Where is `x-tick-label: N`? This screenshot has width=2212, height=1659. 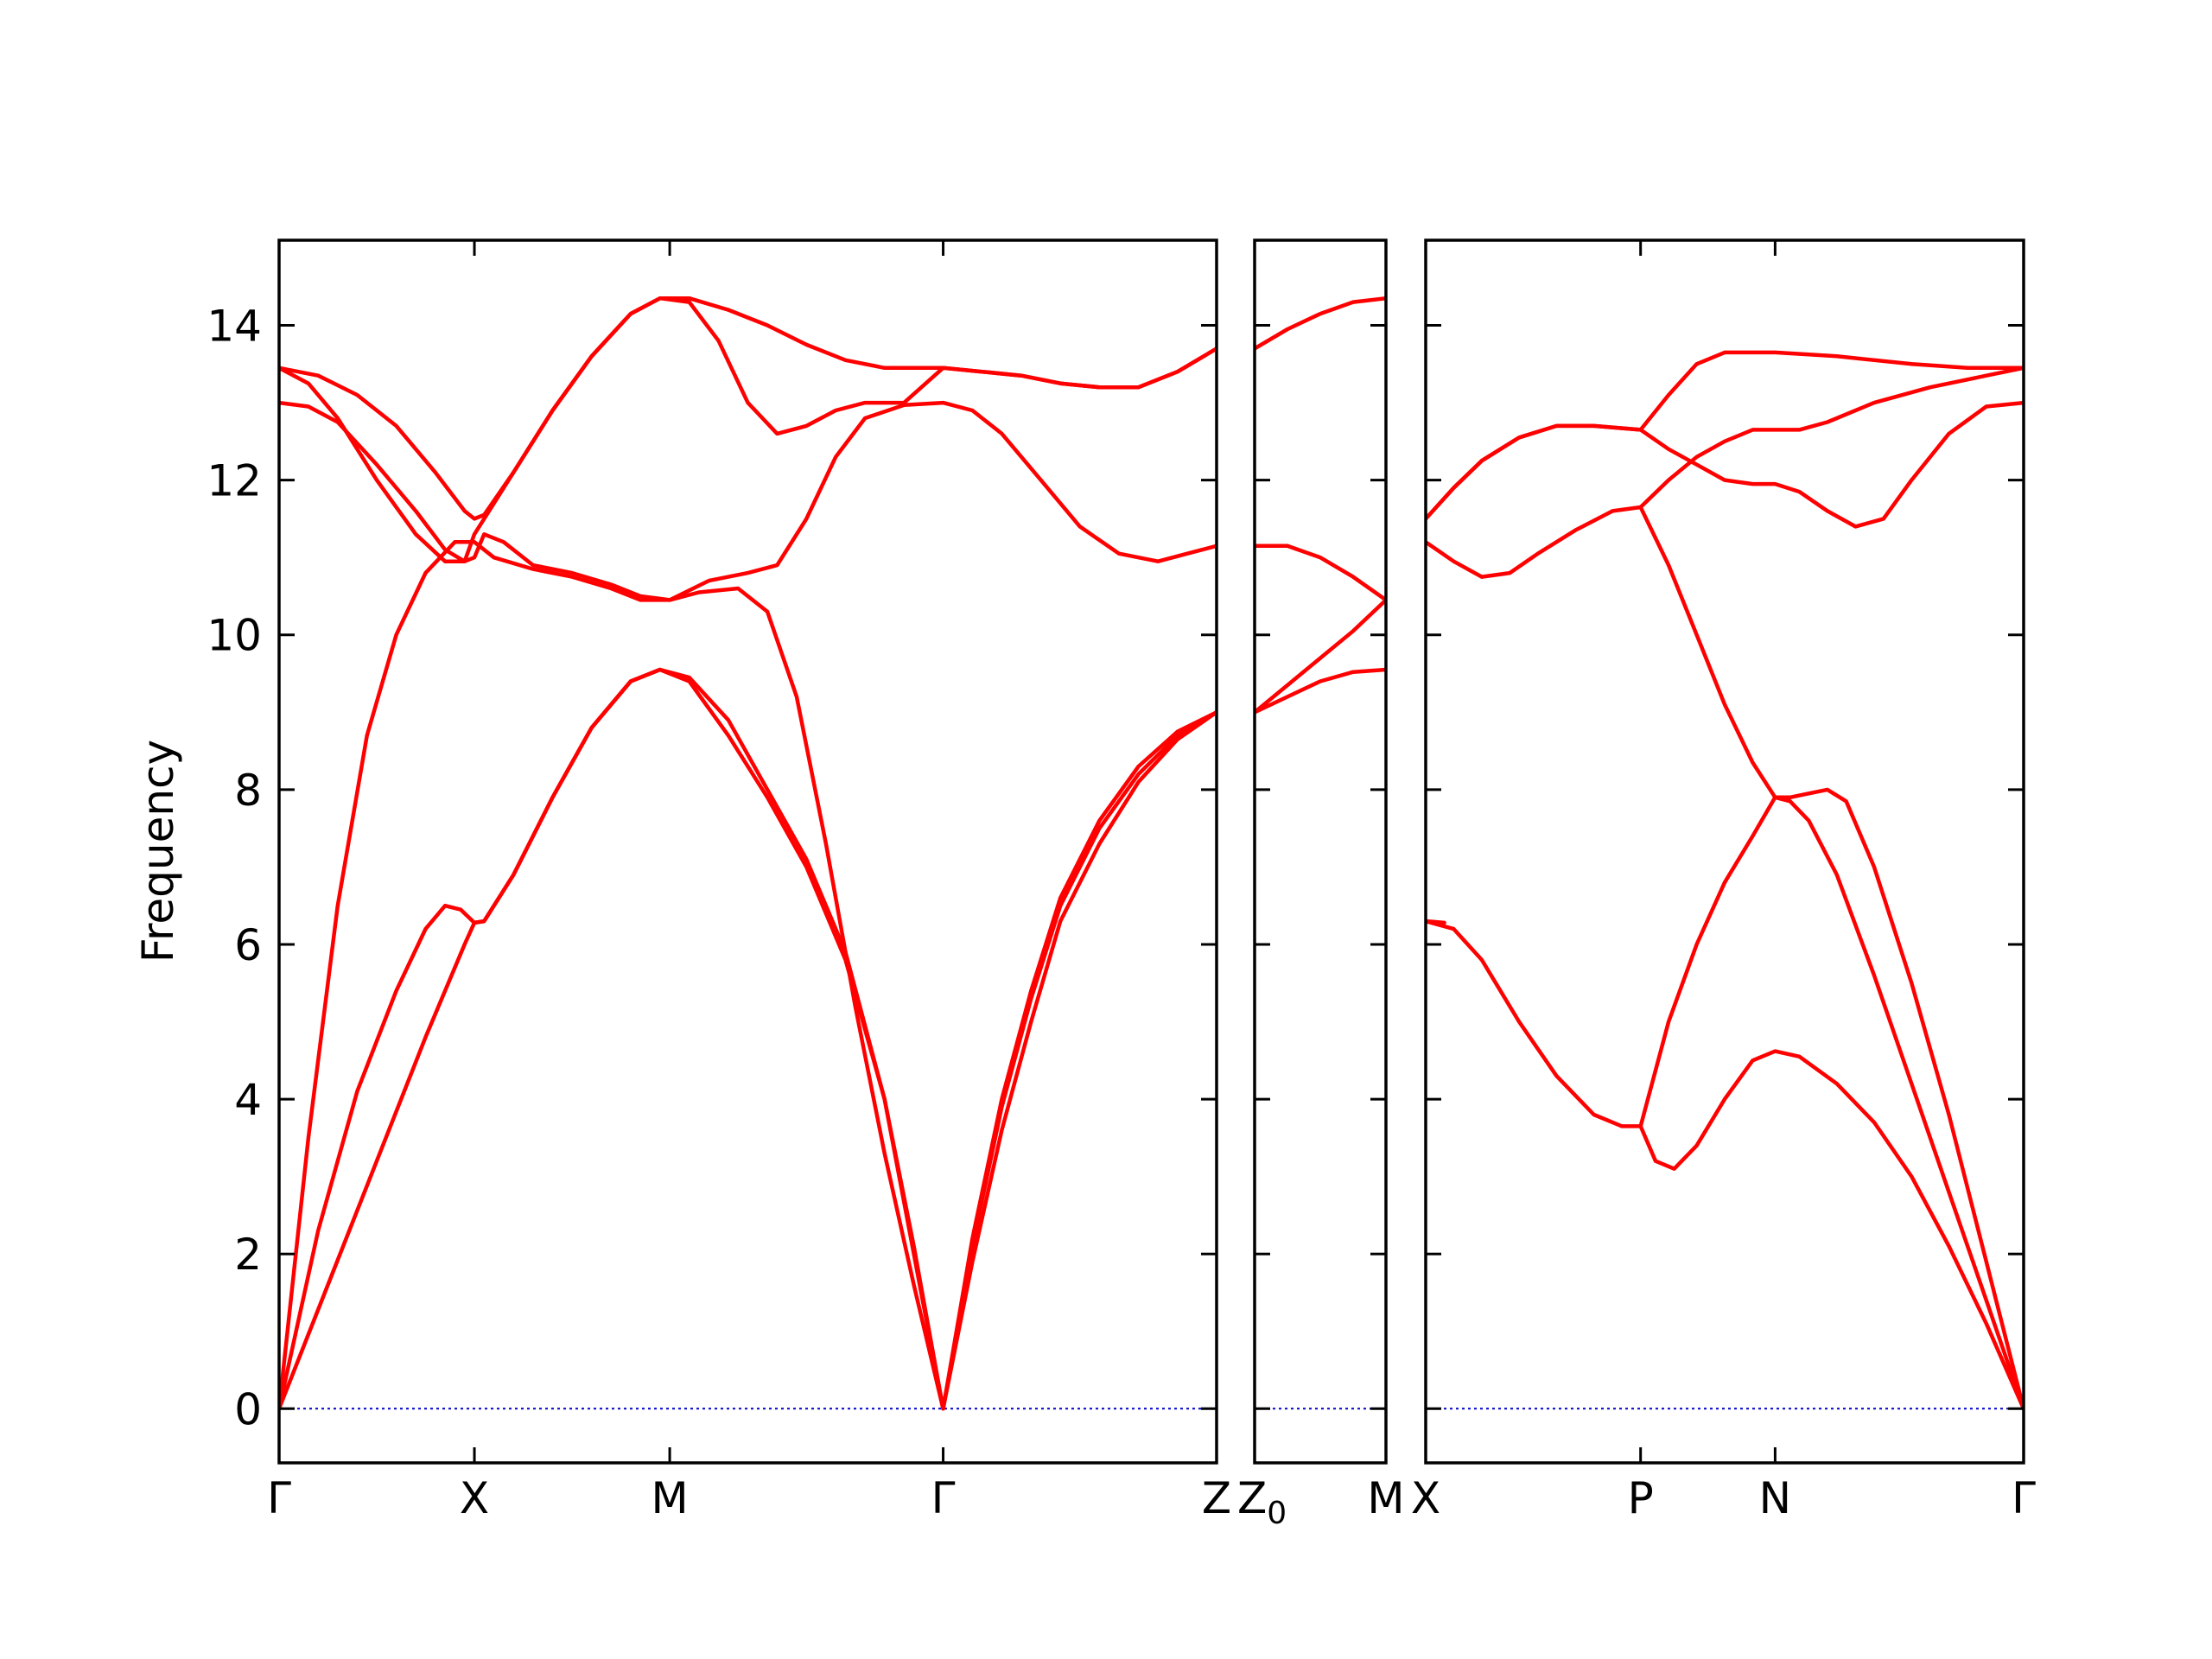
x-tick-label: N is located at coordinates (1775, 1498).